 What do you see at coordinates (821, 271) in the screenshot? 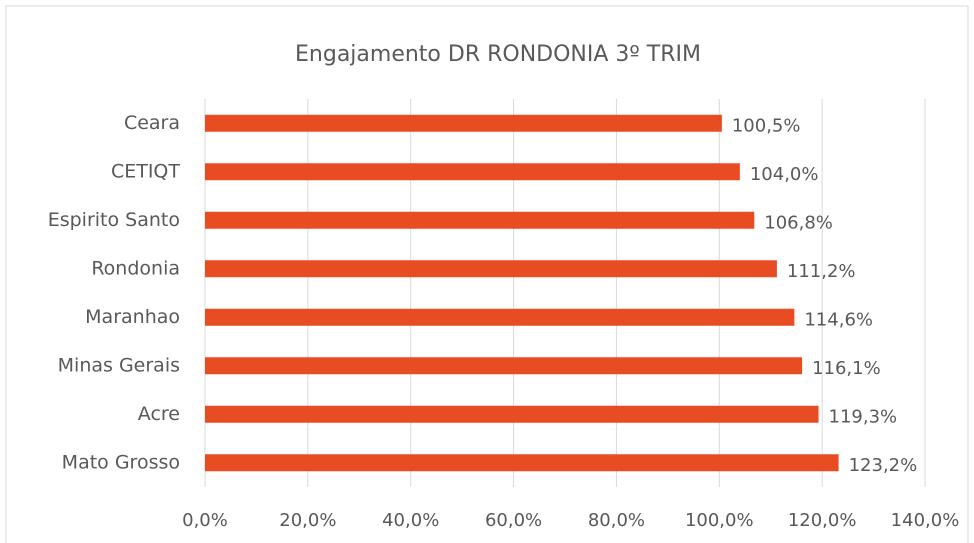
I see `data-label: 111,2%` at bounding box center [821, 271].